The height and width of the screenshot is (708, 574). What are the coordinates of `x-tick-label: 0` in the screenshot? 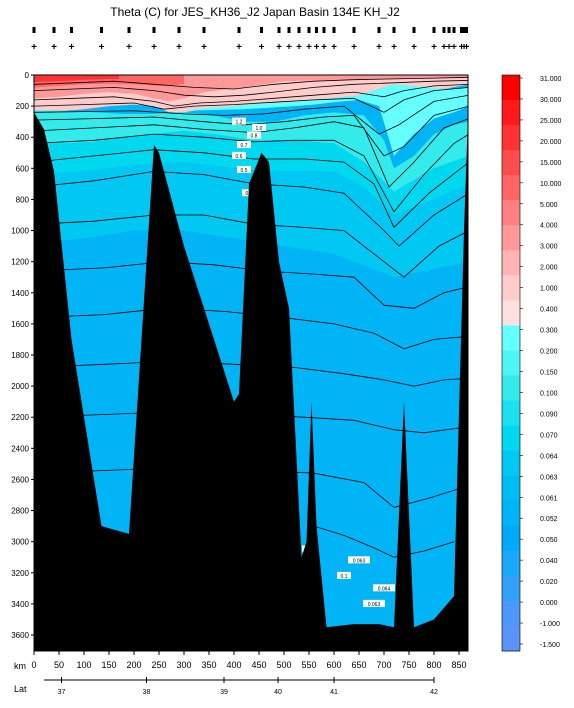 It's located at (33, 665).